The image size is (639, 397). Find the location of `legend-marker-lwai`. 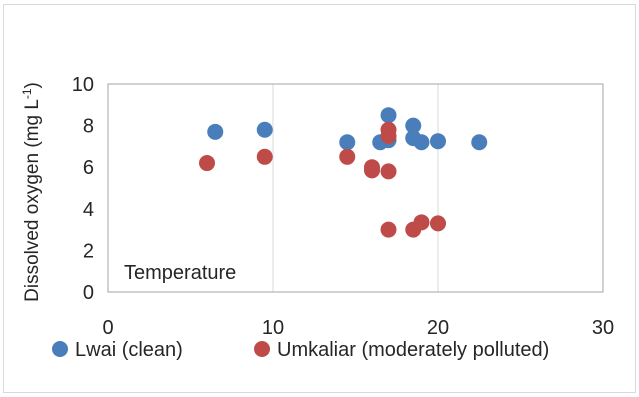

legend-marker-lwai is located at coordinates (60, 349).